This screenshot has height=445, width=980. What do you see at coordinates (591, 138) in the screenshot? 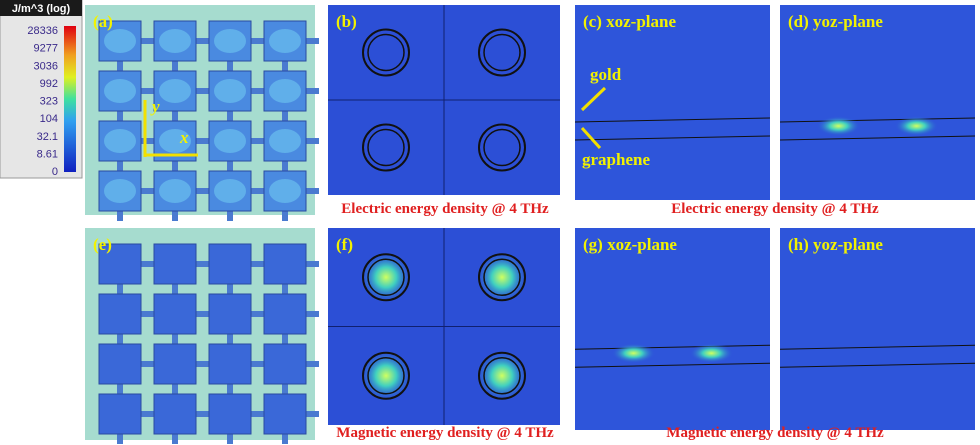
I see `graphene-arrow` at bounding box center [591, 138].